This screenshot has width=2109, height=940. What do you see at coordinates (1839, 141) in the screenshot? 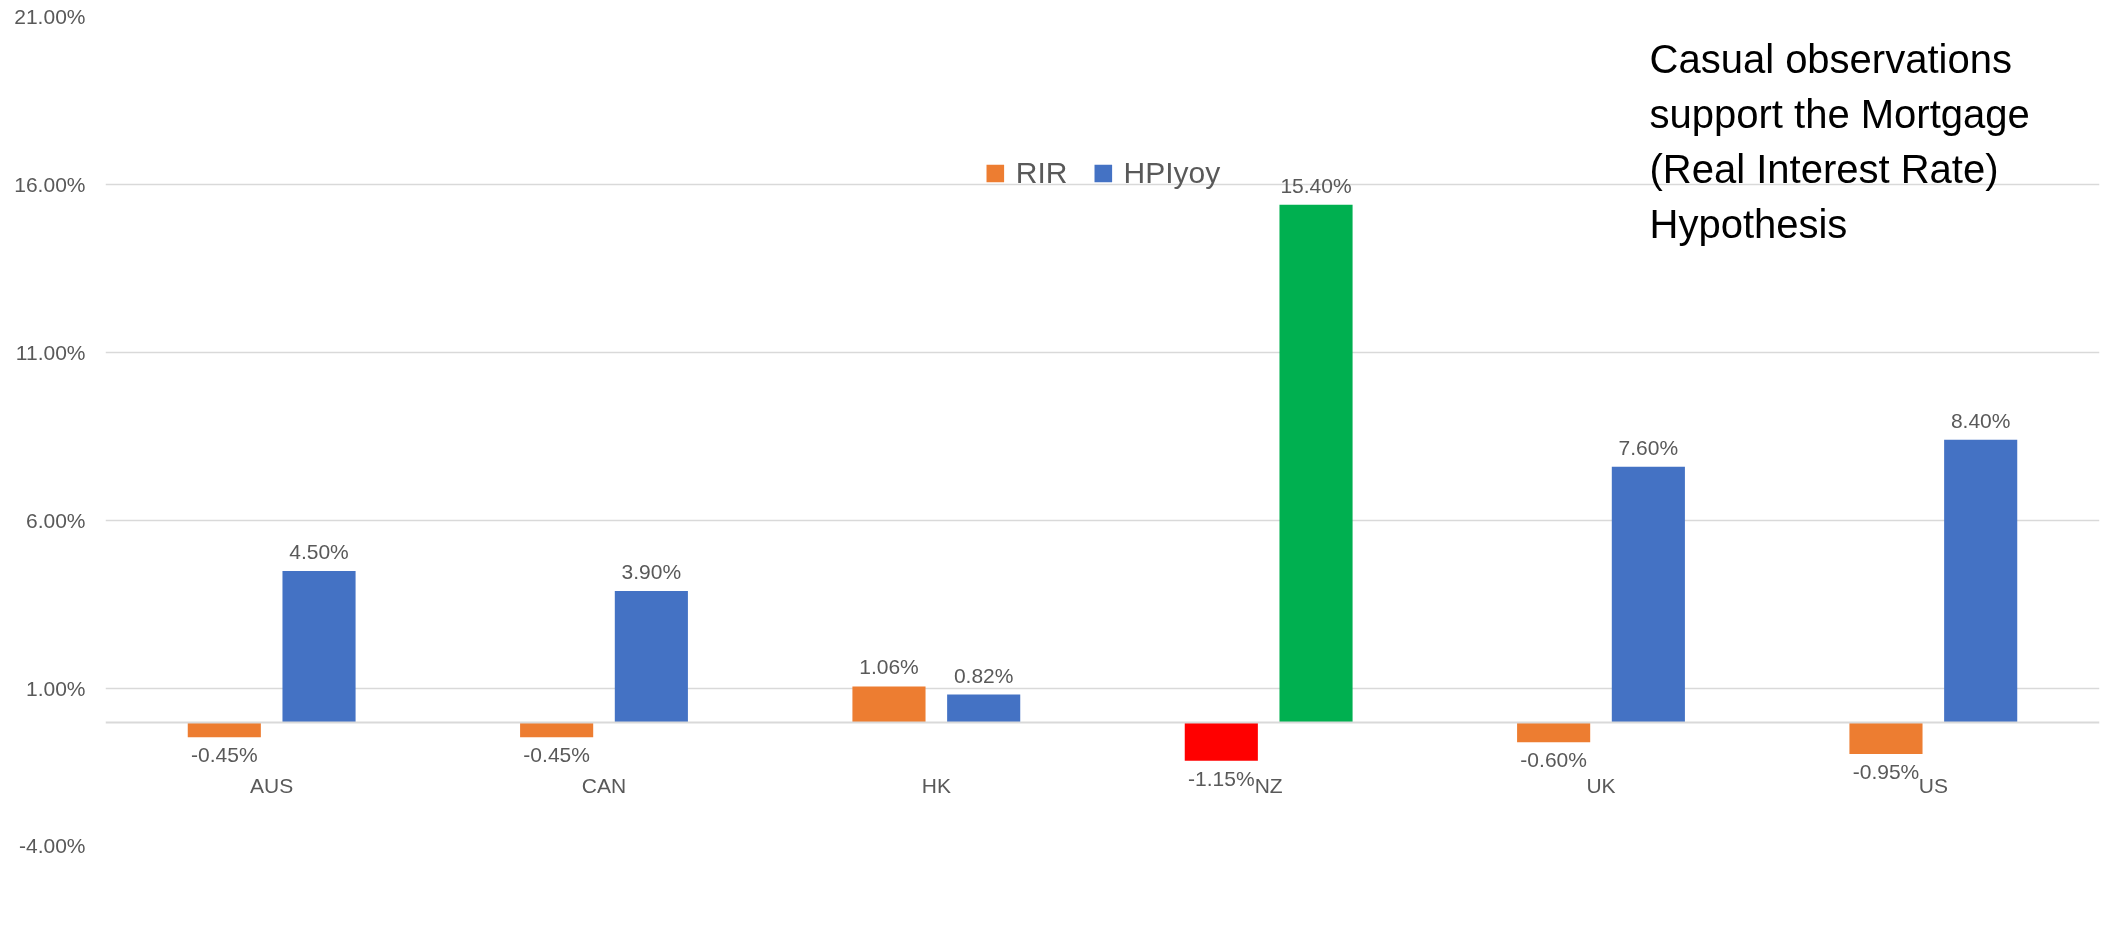
I see `annotation: Casual observations support the Mortgage (Real Interest Rate) Hypothesis` at bounding box center [1839, 141].